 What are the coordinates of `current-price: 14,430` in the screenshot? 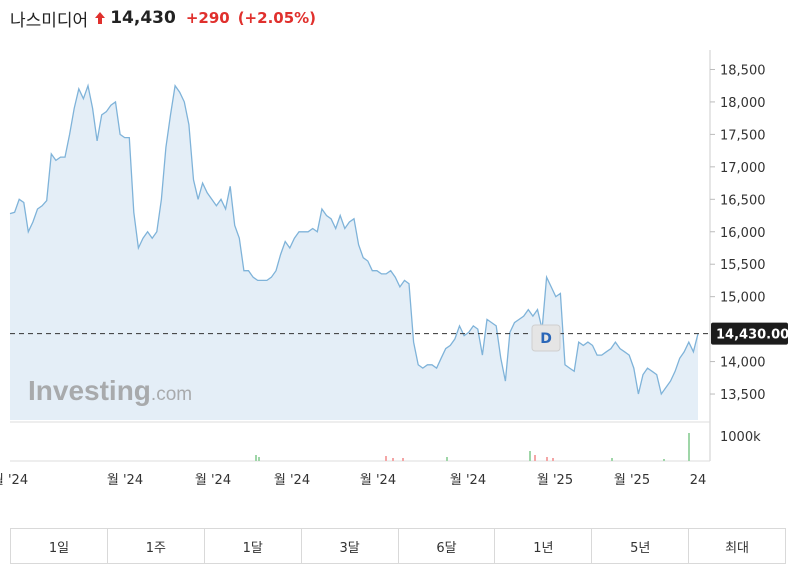 It's located at (143, 18).